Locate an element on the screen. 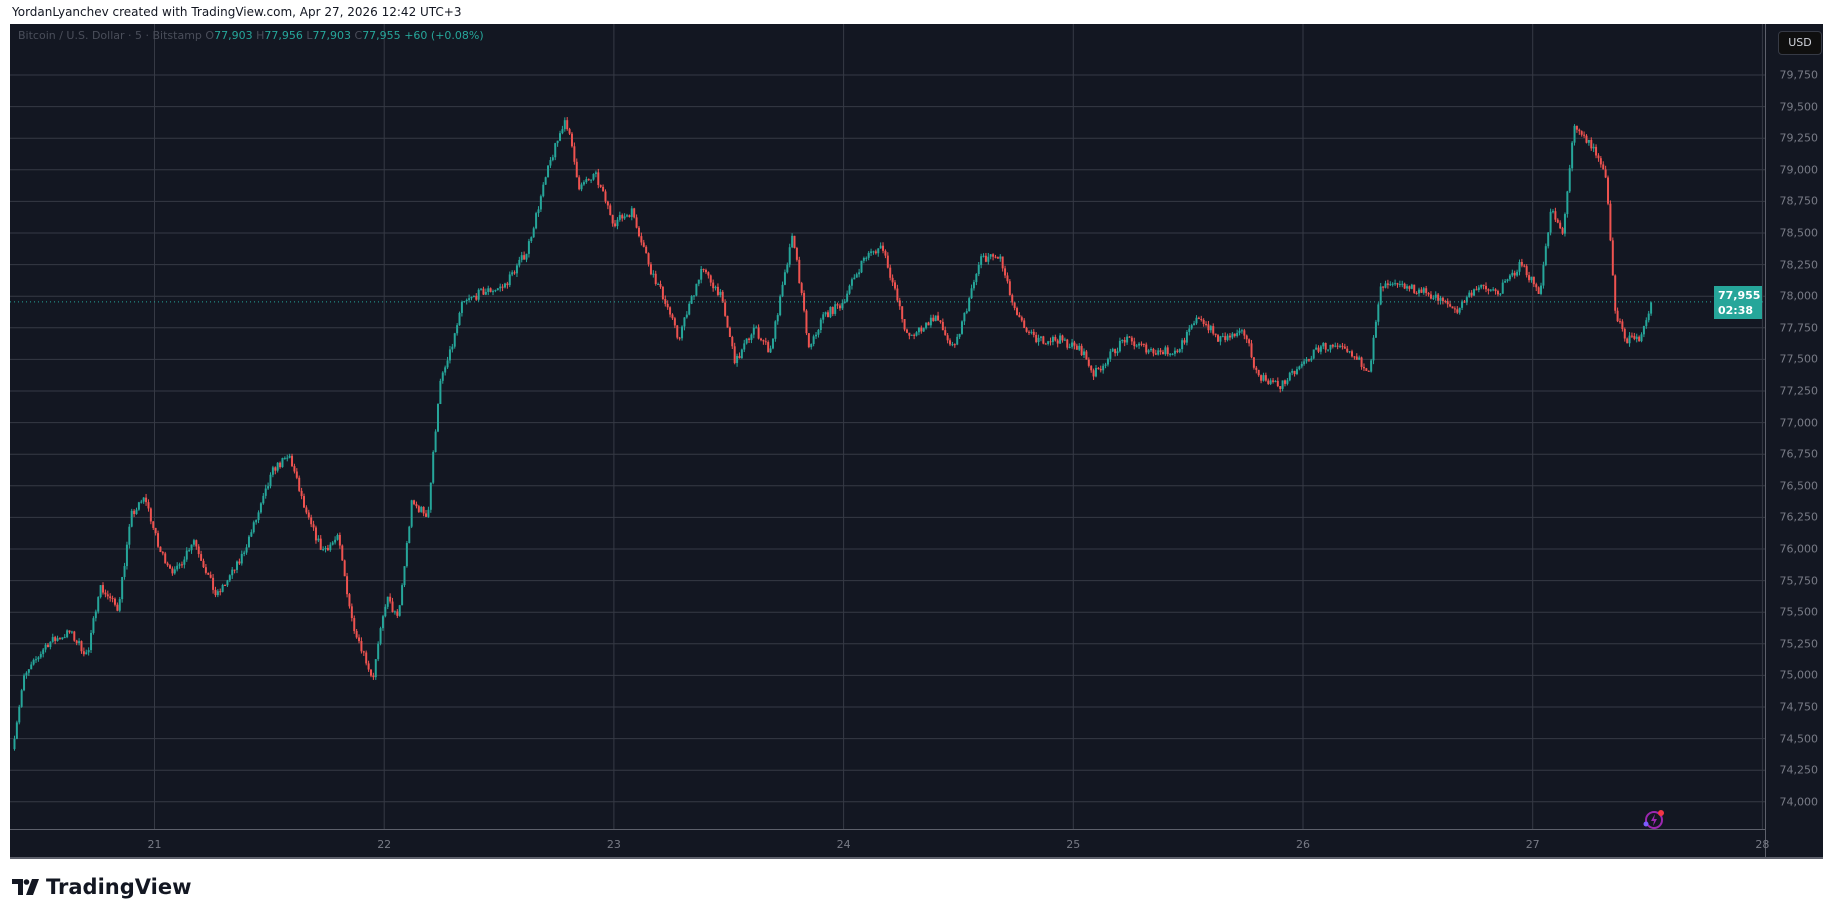 The height and width of the screenshot is (917, 1835). price-tick-label: 74,250 is located at coordinates (1799, 770).